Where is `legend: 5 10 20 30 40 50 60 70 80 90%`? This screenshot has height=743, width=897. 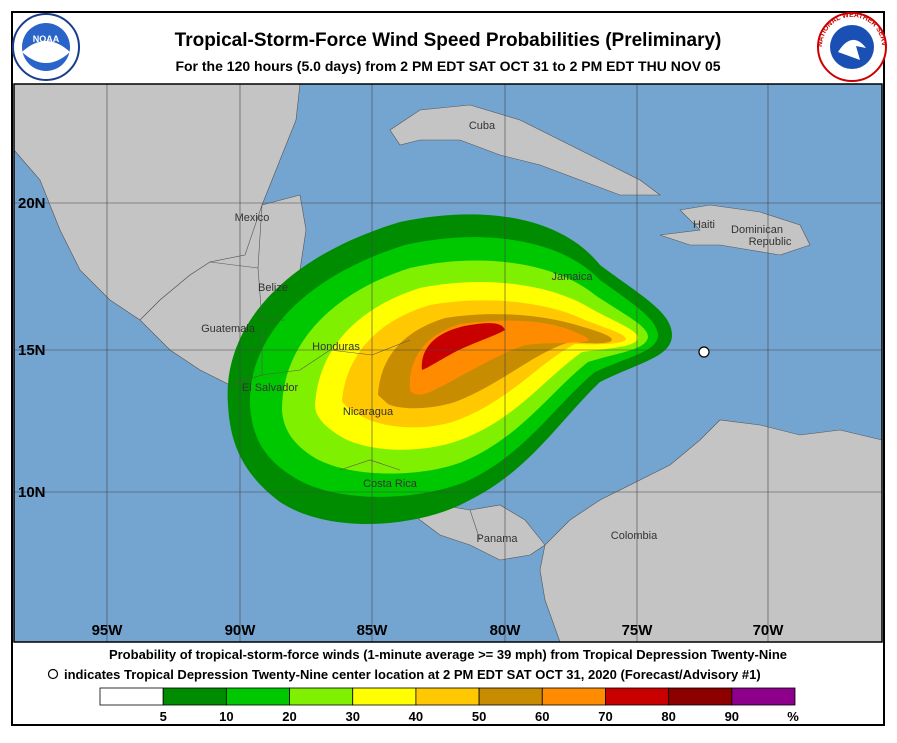 legend: 5 10 20 30 40 50 60 70 80 90% is located at coordinates (449, 705).